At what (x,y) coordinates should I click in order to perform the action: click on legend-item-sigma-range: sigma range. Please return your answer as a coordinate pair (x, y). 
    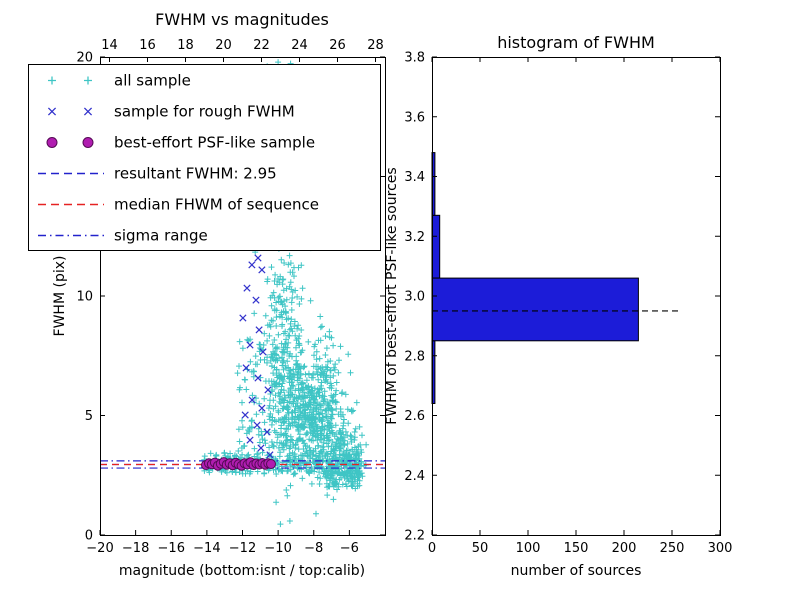
    Looking at the image, I should click on (123, 236).